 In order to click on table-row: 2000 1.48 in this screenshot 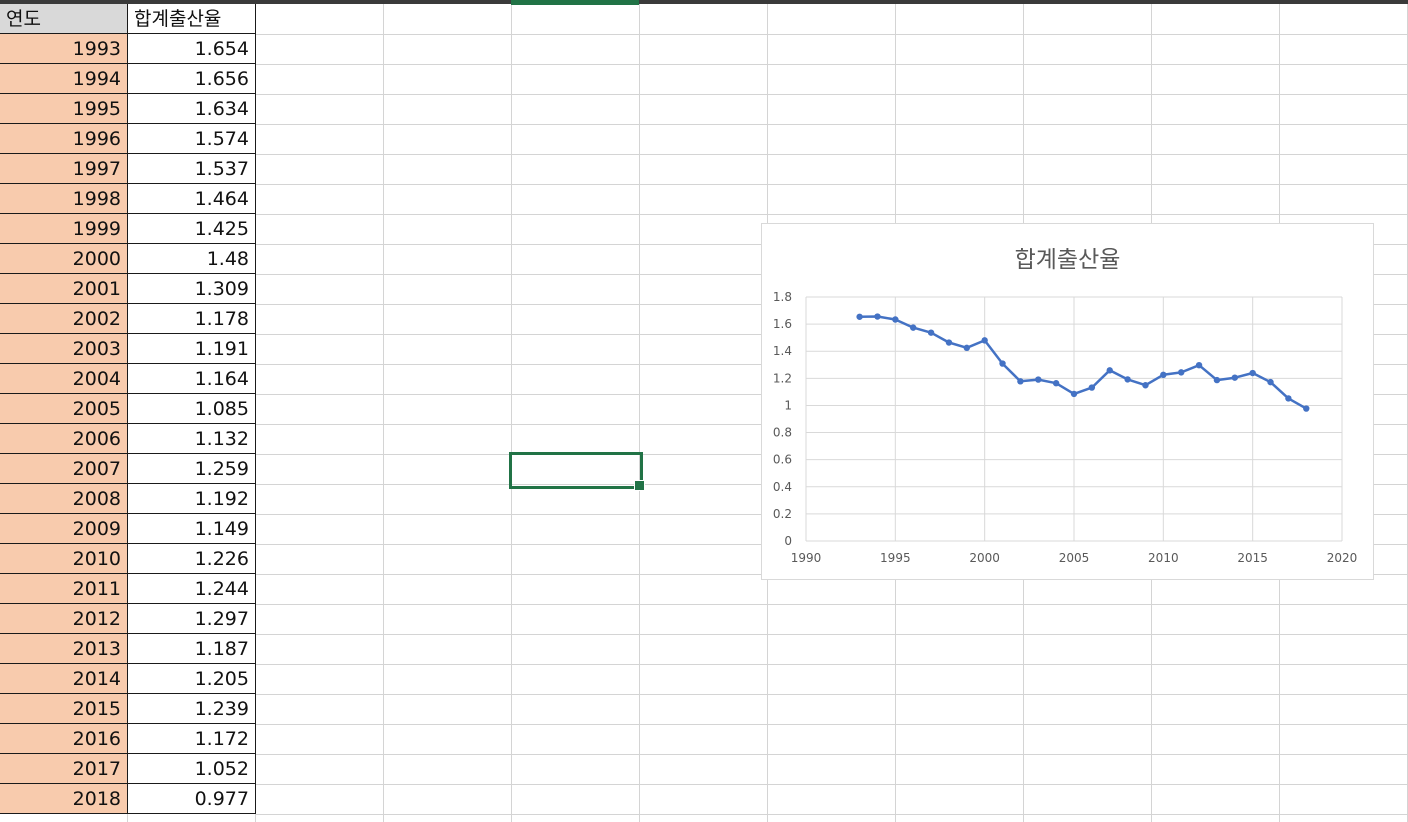, I will do `click(128, 259)`.